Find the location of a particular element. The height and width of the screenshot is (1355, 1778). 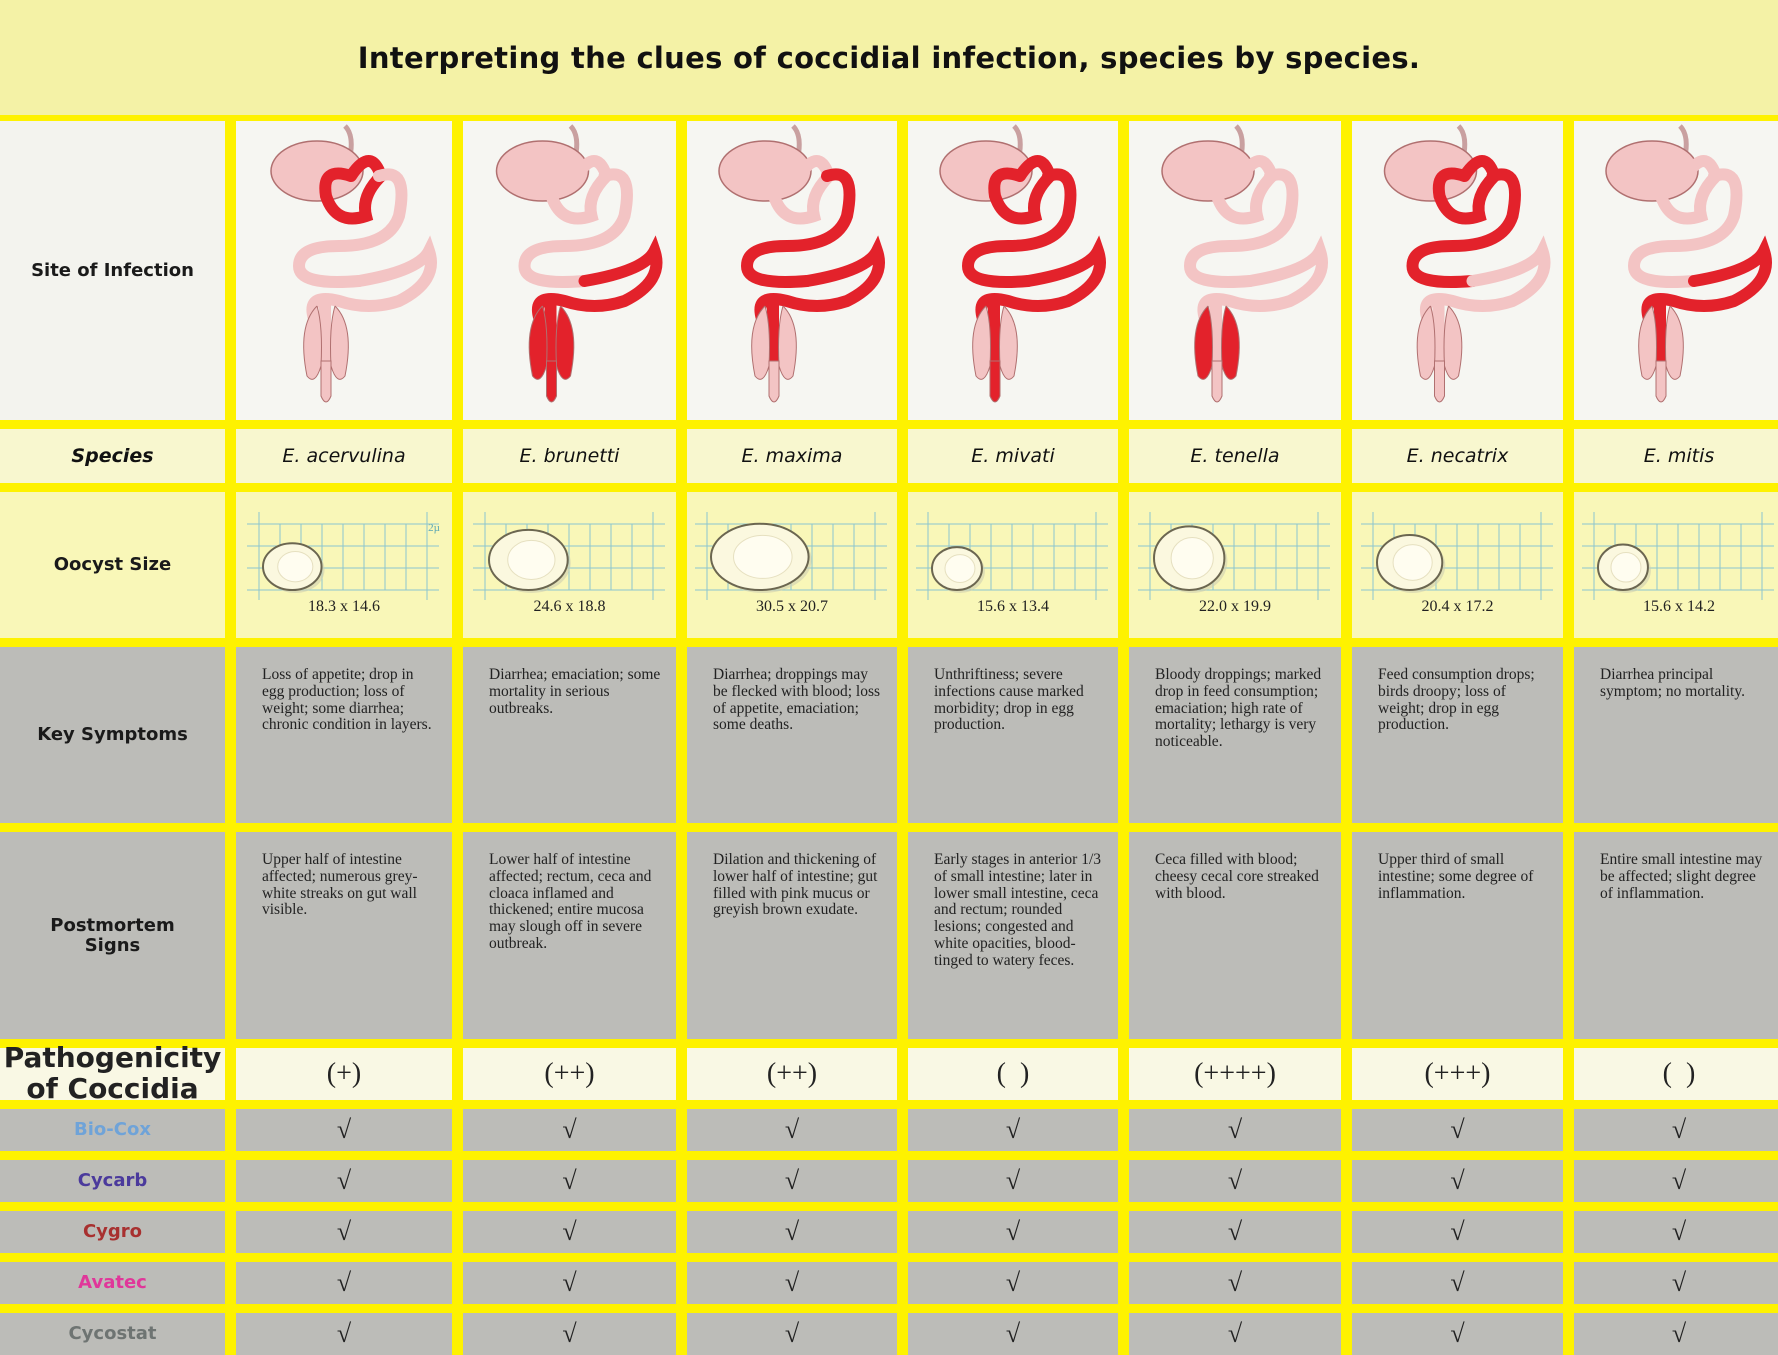

oocyst-cell: 15.6 x 14.2 is located at coordinates (1676, 565).